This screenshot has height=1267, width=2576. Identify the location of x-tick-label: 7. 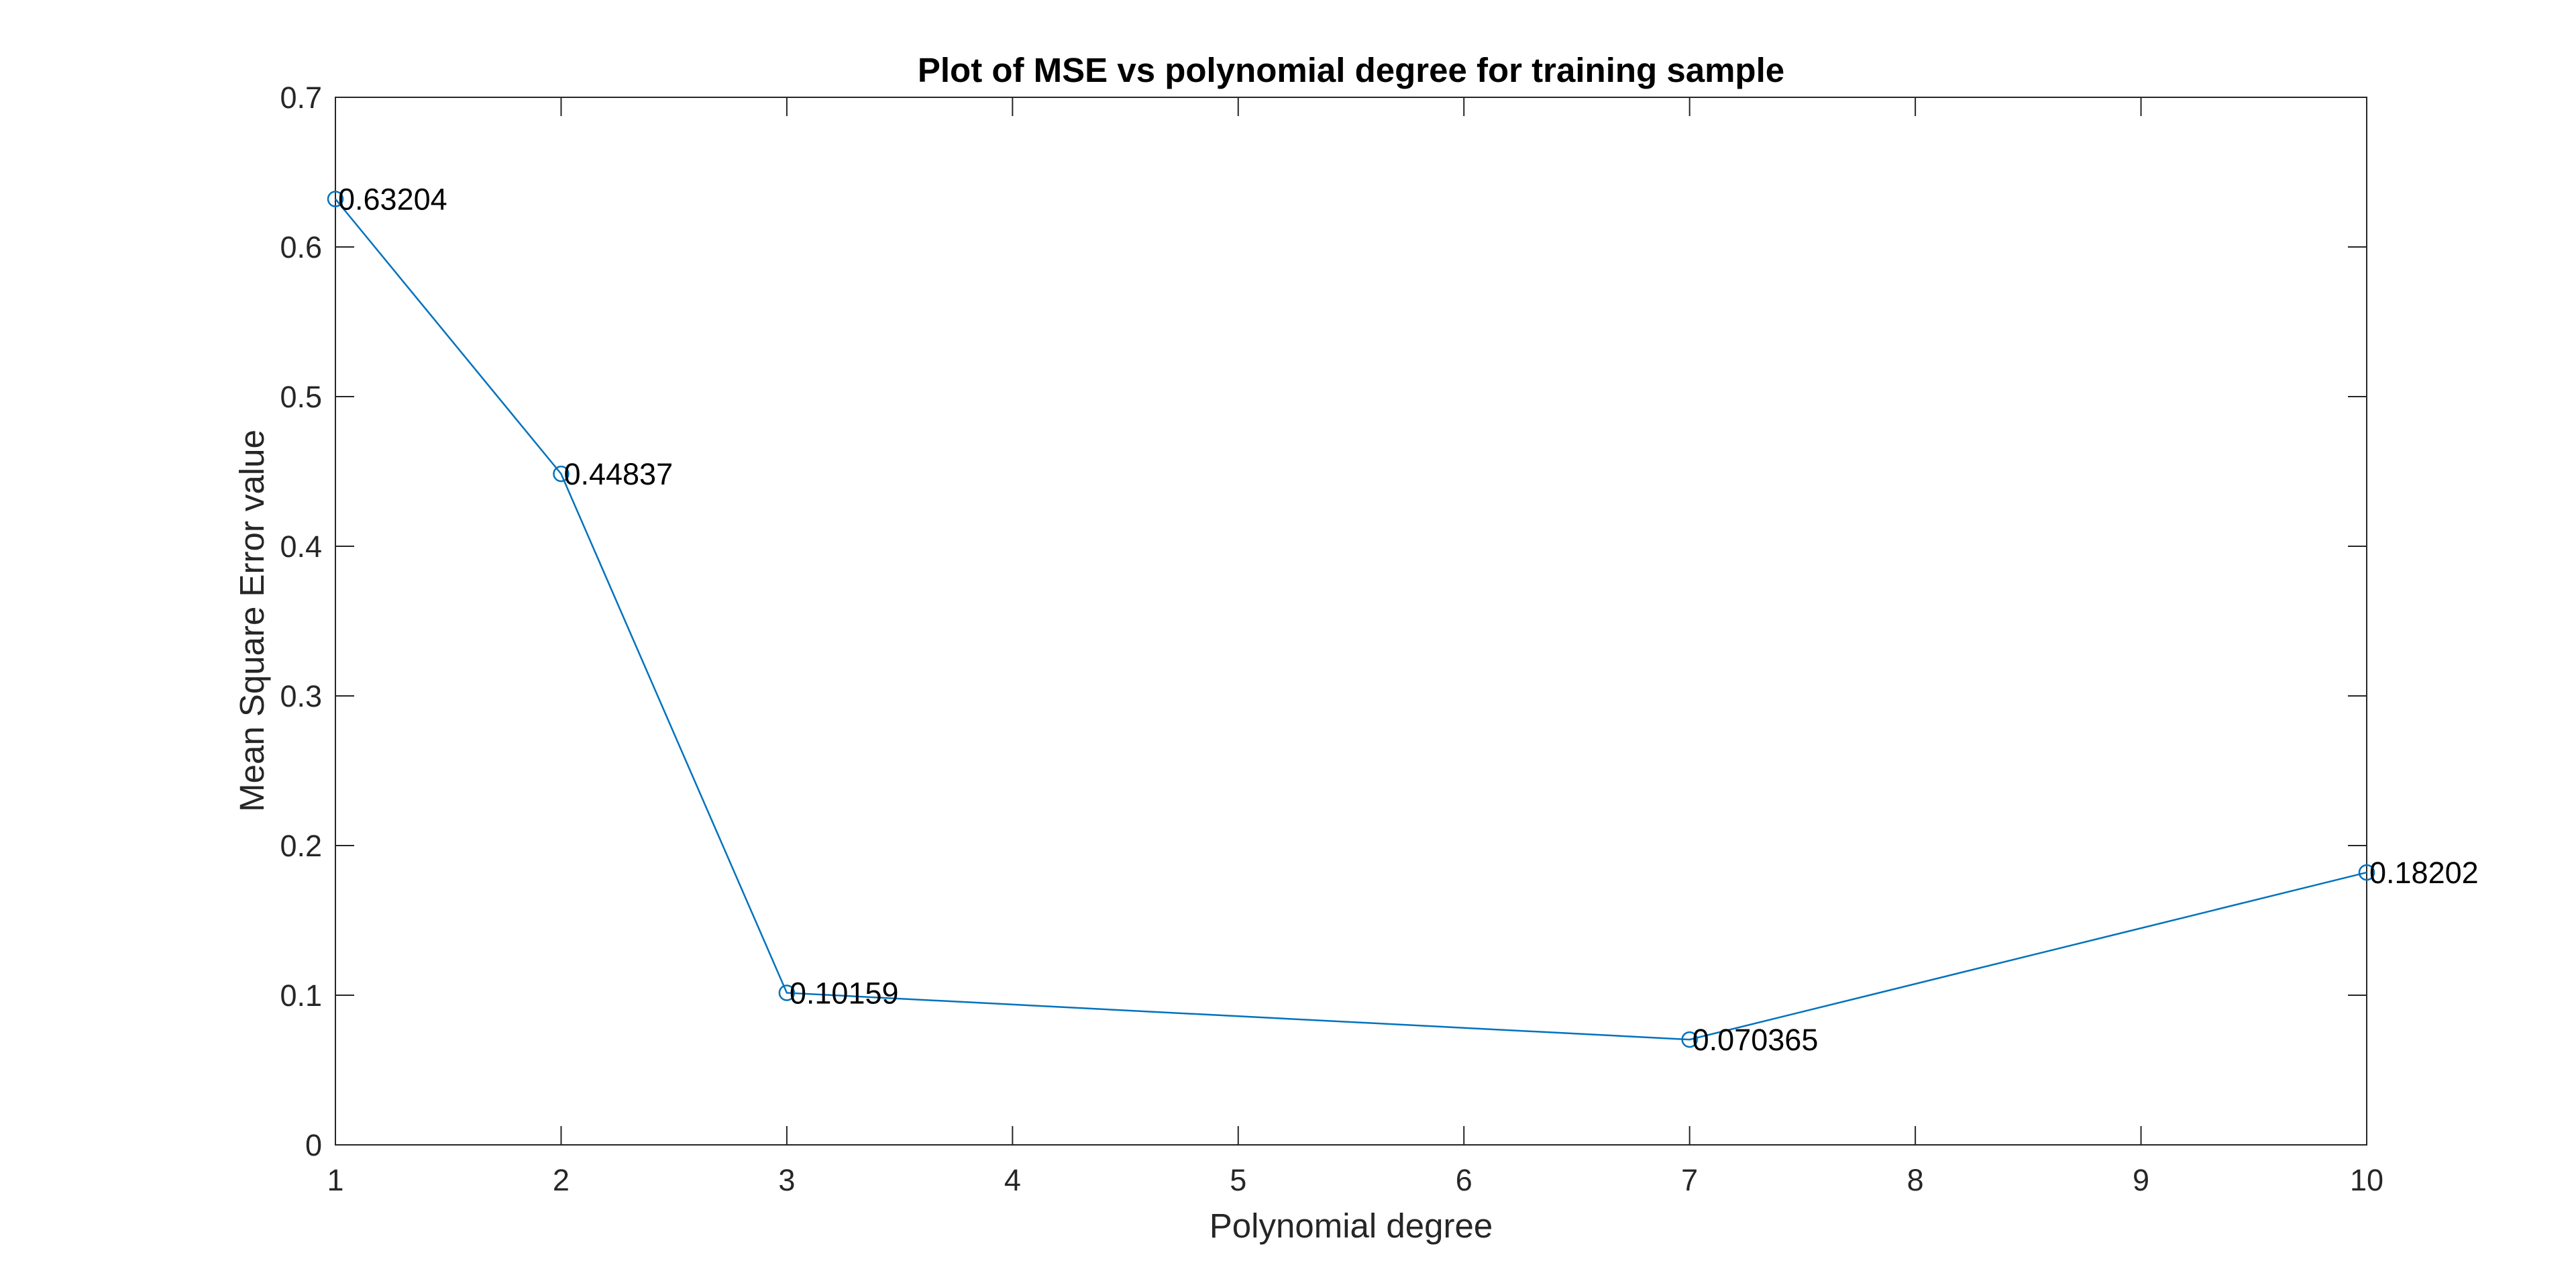
(1689, 1180).